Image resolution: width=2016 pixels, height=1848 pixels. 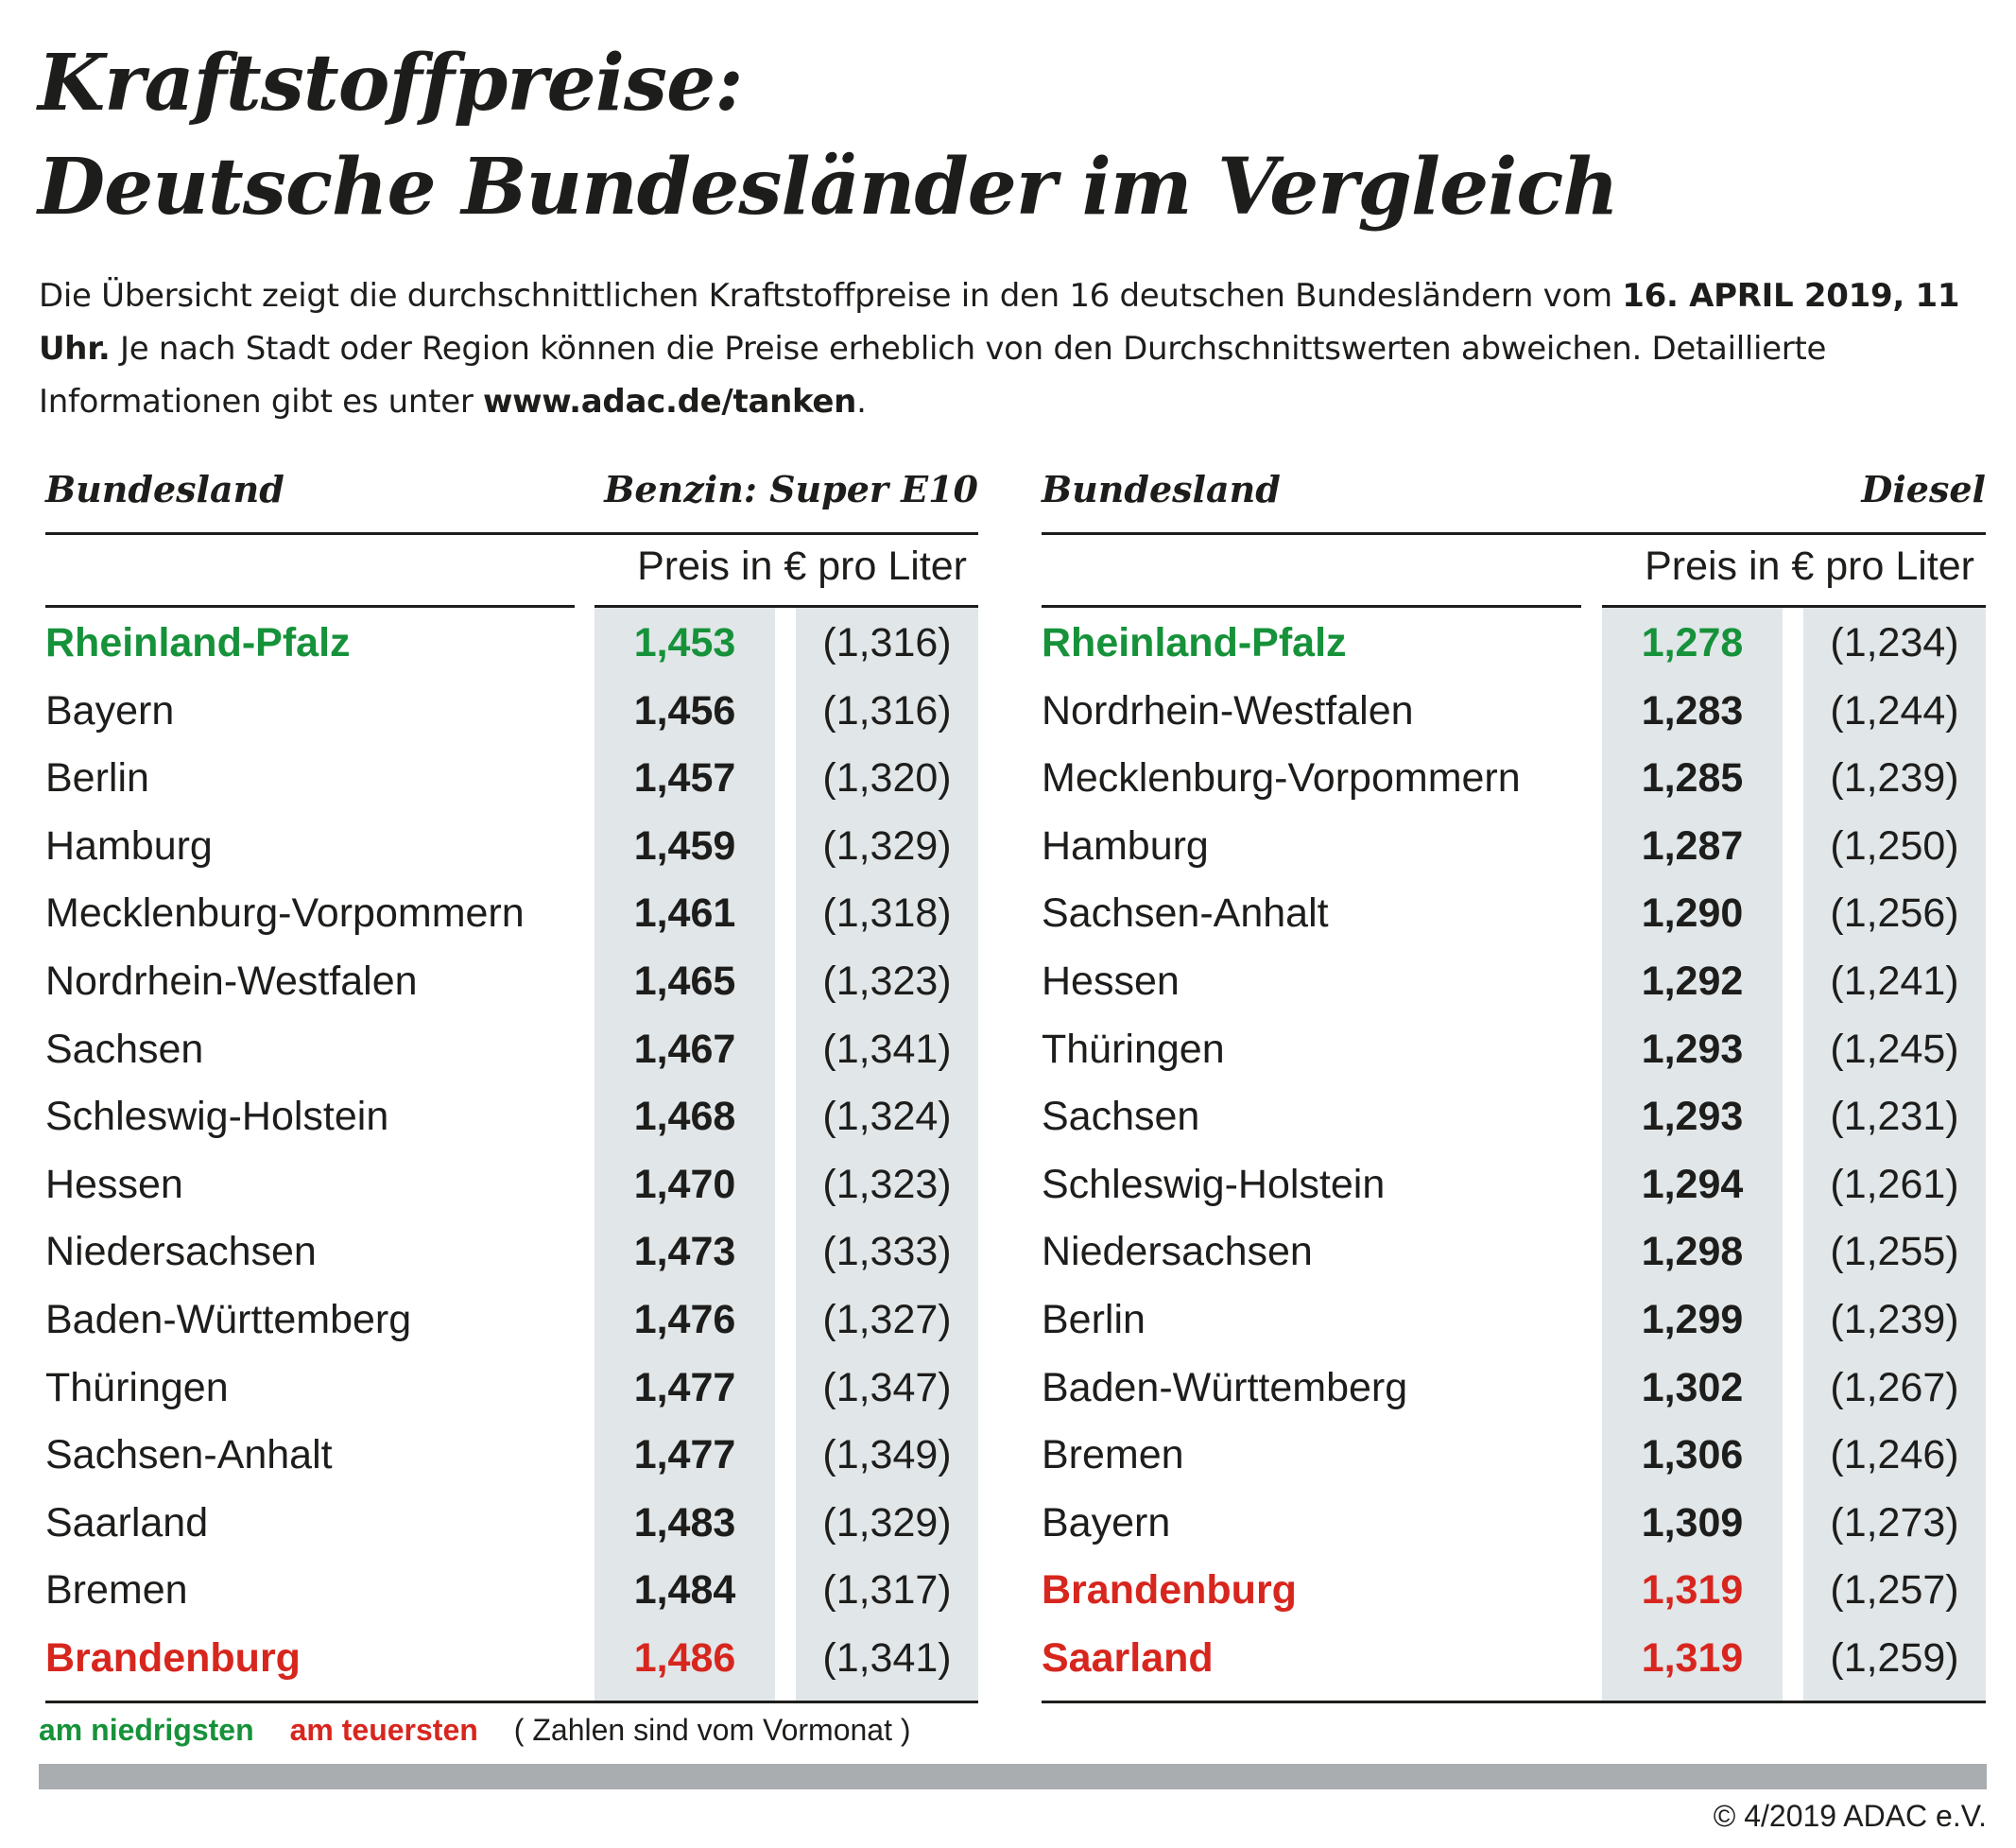 I want to click on price-value: 1,298, so click(x=1692, y=1252).